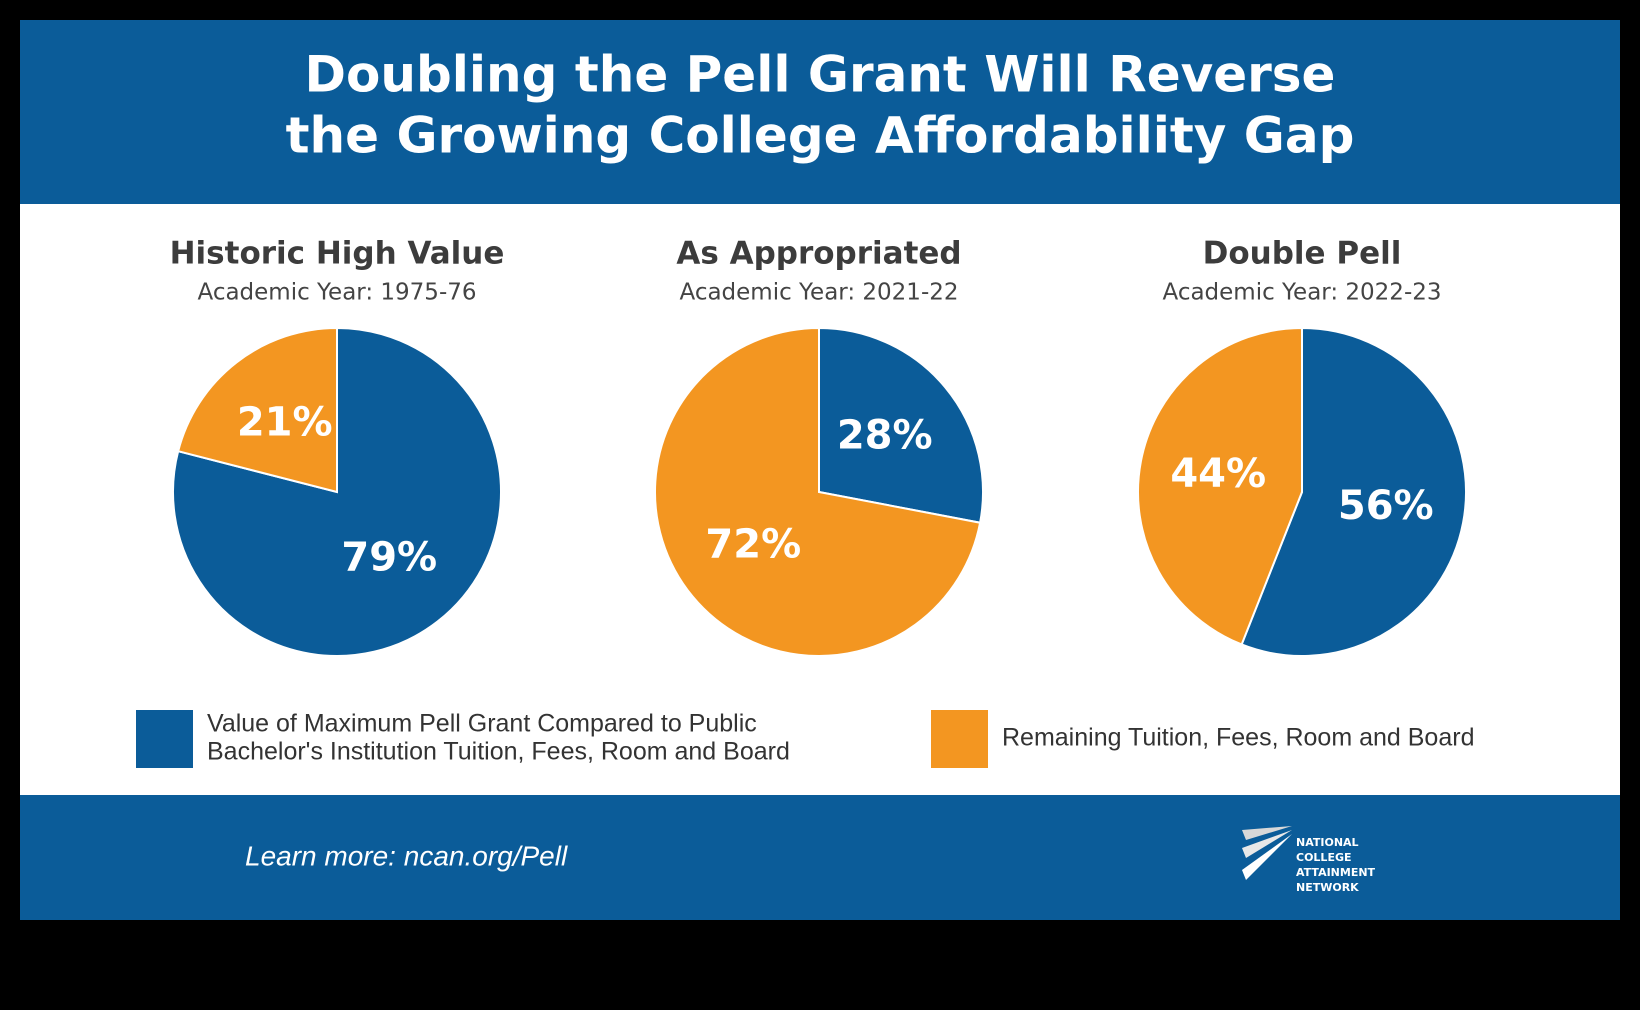 The width and height of the screenshot is (1640, 1010). What do you see at coordinates (818, 293) in the screenshot?
I see `pie-subtitle: Academic Year: 2021-22` at bounding box center [818, 293].